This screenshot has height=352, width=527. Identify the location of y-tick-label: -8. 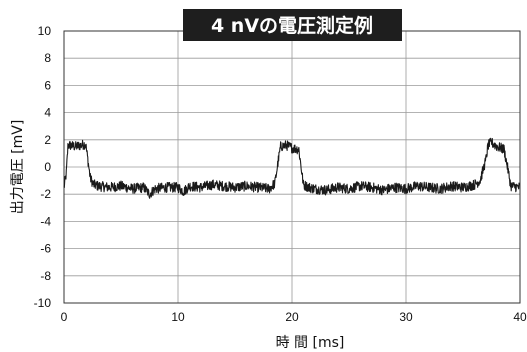
(45, 276).